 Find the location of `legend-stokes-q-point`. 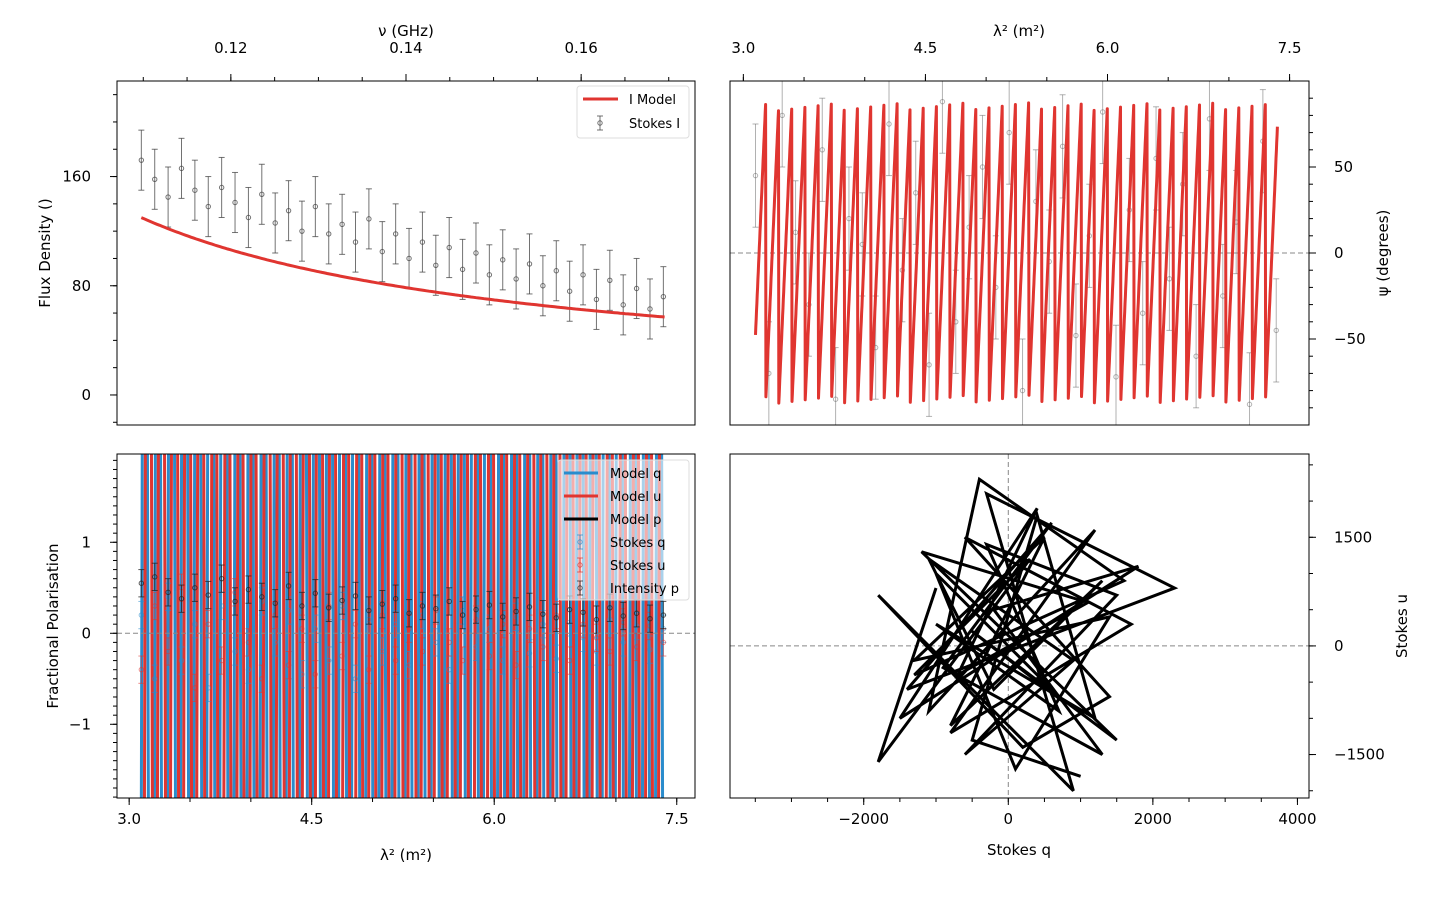

legend-stokes-q-point is located at coordinates (580, 542).